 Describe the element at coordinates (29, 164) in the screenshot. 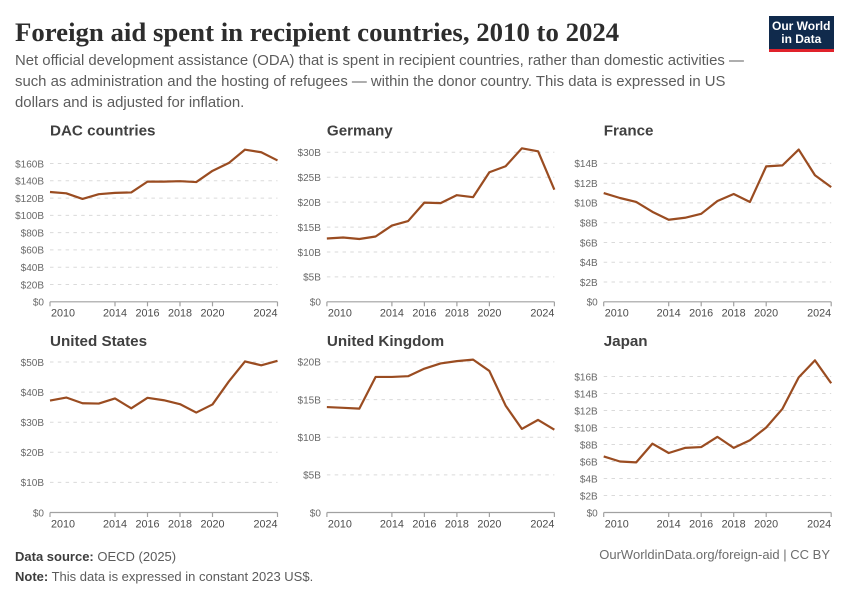

I see `svg-text: $160B` at that location.